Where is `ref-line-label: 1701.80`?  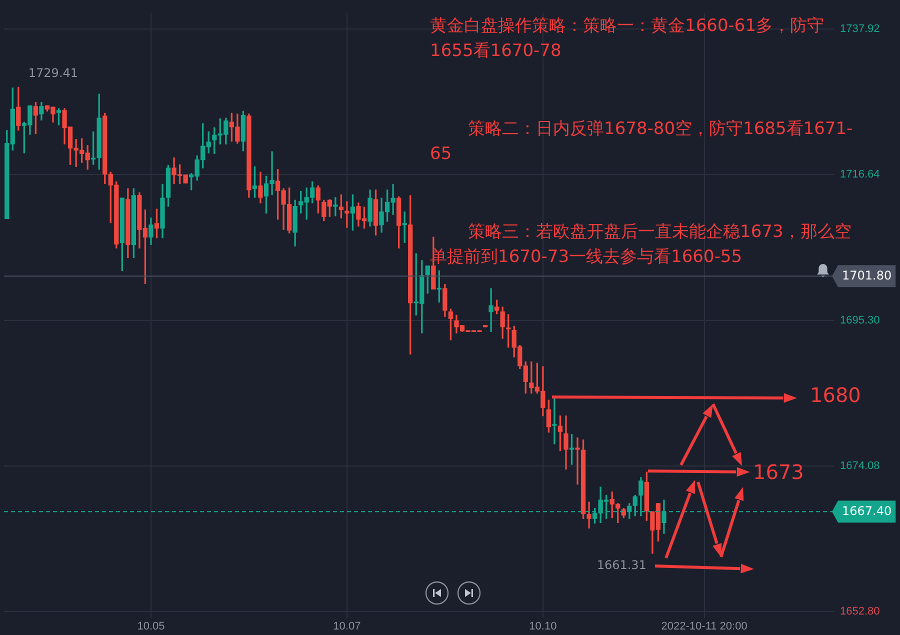
ref-line-label: 1701.80 is located at coordinates (867, 275).